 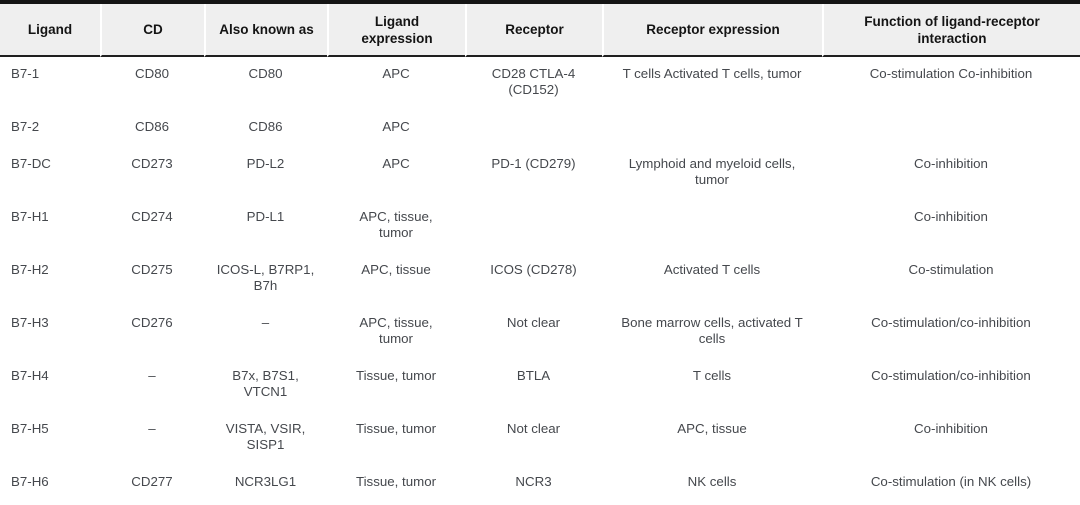 What do you see at coordinates (533, 83) in the screenshot?
I see `cell-receptor: CD28 CTLA-4 (CD152)` at bounding box center [533, 83].